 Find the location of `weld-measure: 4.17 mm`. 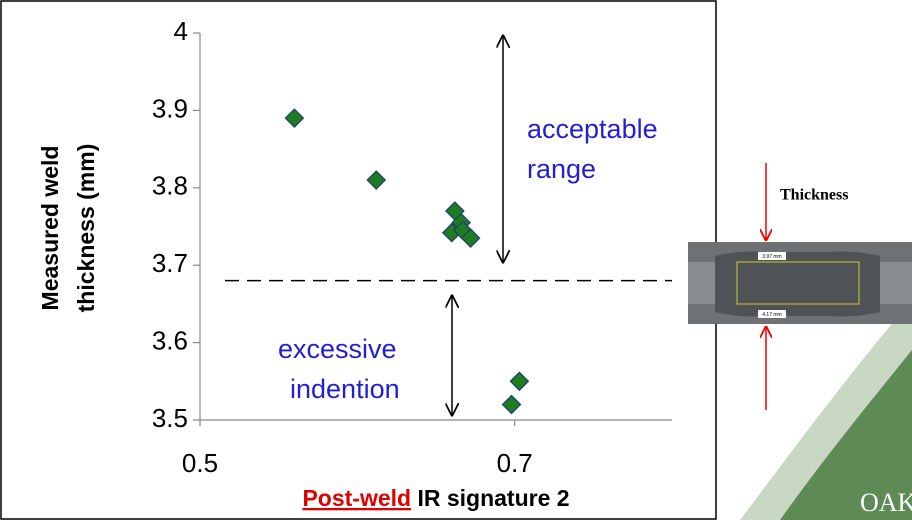

weld-measure: 4.17 mm is located at coordinates (771, 315).